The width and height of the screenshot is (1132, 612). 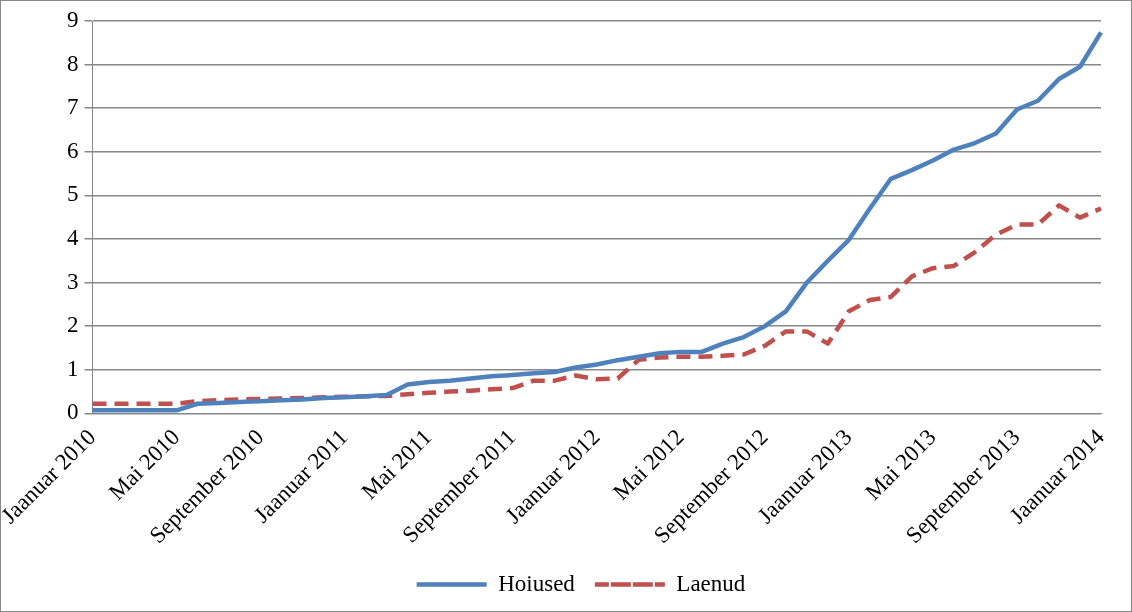 I want to click on y-tick-label: 1, so click(x=73, y=368).